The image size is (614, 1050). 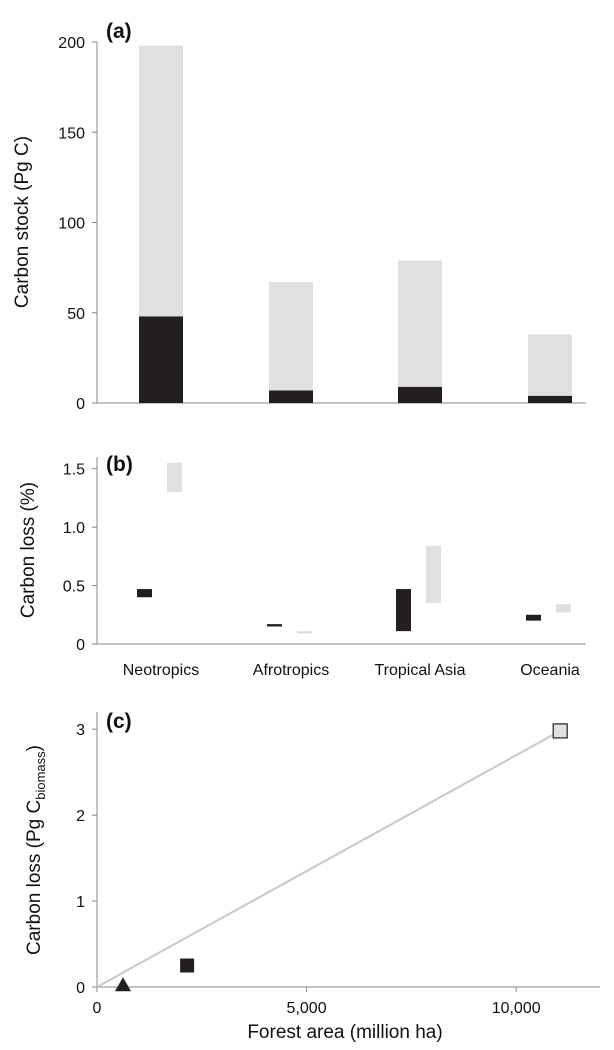 What do you see at coordinates (76, 314) in the screenshot?
I see `panel-a-y-tick-label: 50` at bounding box center [76, 314].